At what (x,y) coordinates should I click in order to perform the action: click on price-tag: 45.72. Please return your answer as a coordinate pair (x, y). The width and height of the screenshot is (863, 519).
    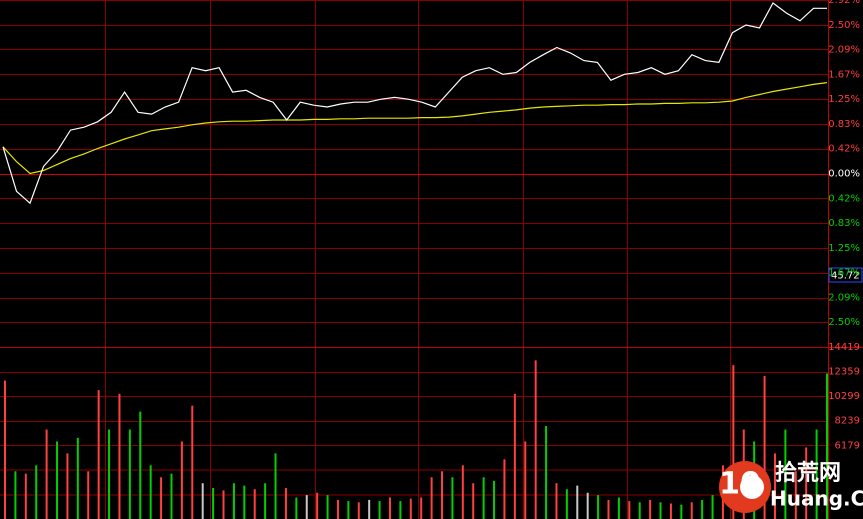
    Looking at the image, I should click on (845, 276).